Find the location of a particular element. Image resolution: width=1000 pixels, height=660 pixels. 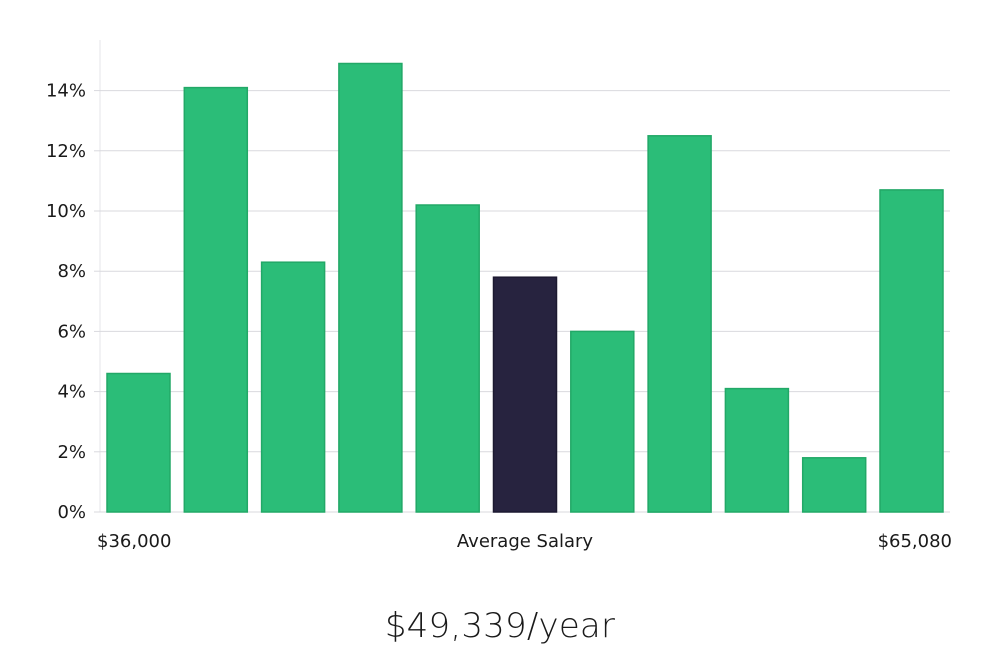

average-salary-value: $49,339/year is located at coordinates (500, 626).